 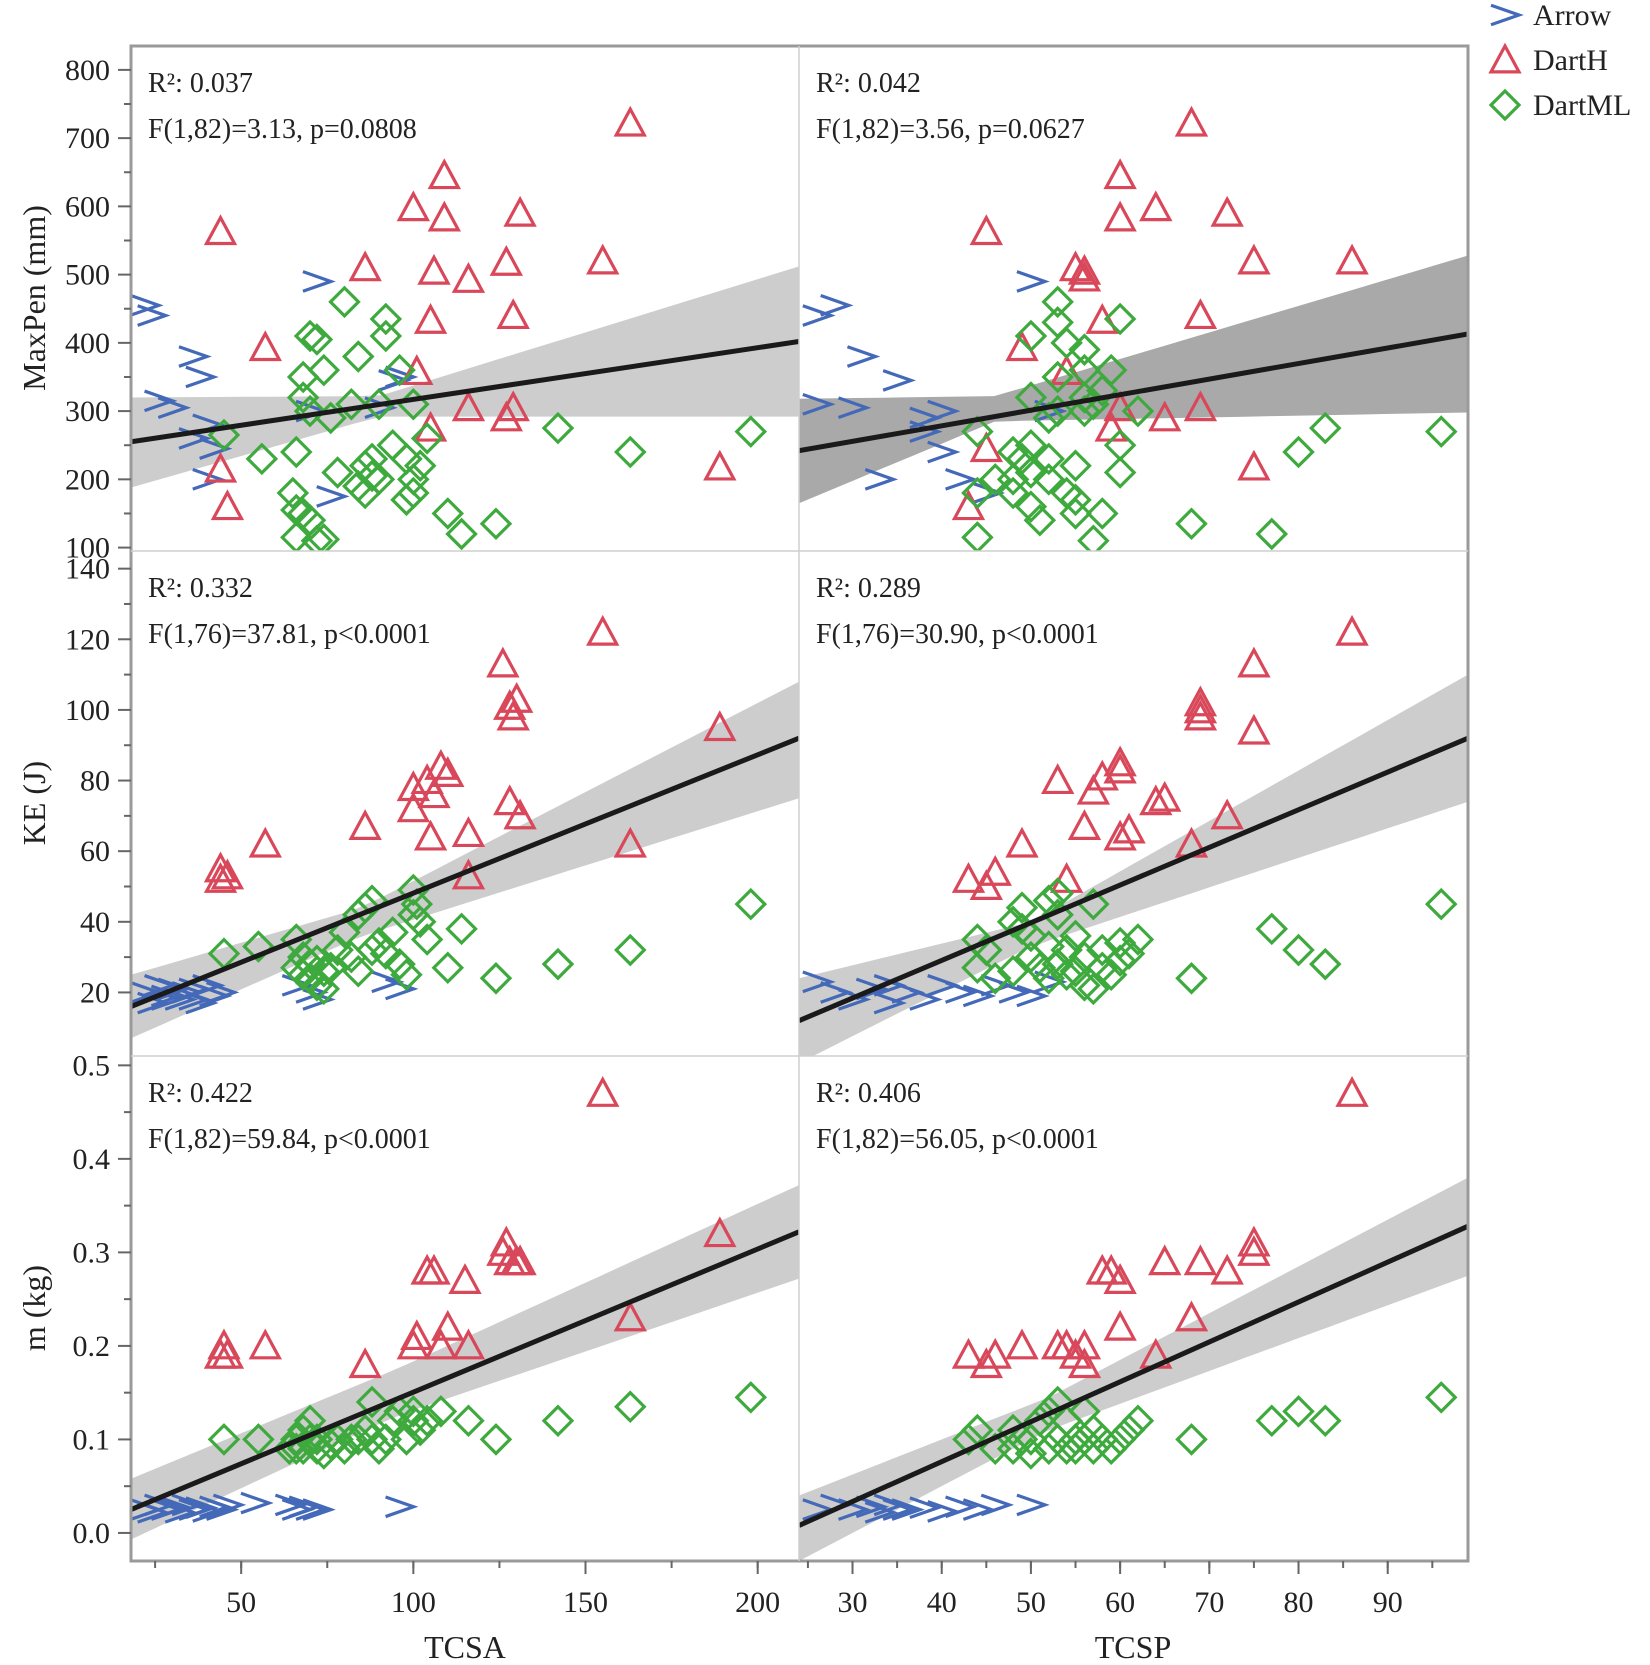 What do you see at coordinates (868, 588) in the screenshot?
I see `stat-r2-1-1: R²: 0.289` at bounding box center [868, 588].